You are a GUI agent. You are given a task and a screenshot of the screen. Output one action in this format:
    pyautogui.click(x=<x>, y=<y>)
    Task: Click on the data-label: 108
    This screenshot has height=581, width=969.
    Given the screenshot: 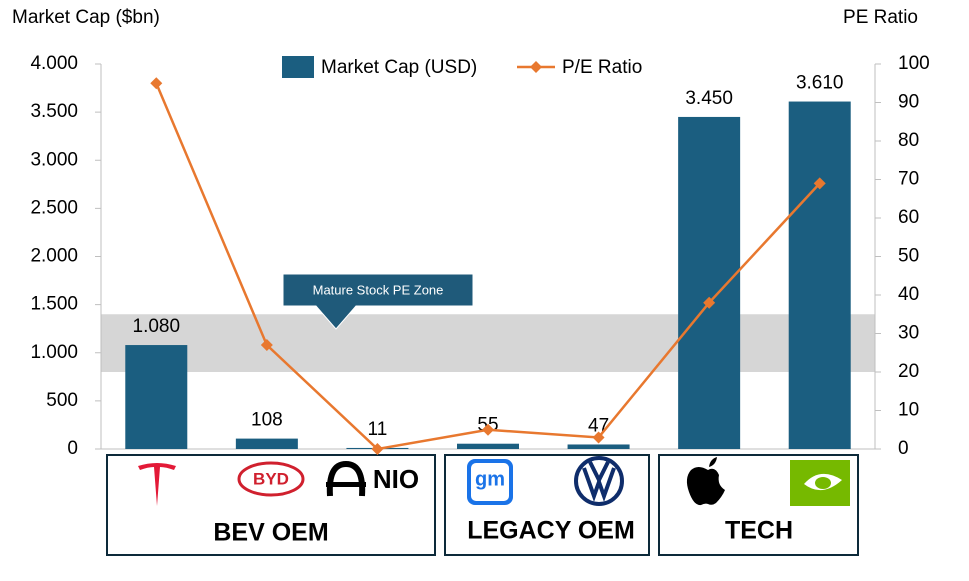 What is the action you would take?
    pyautogui.click(x=267, y=420)
    